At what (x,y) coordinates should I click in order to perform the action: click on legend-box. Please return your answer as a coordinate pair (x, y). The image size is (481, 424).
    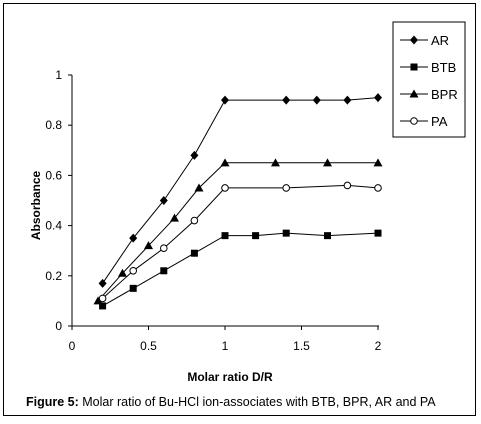
    Looking at the image, I should click on (429, 79).